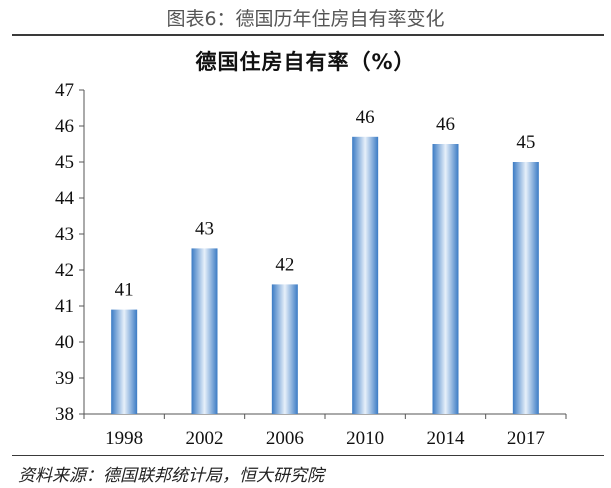  Describe the element at coordinates (64, 126) in the screenshot. I see `y-tick-label: 46` at that location.